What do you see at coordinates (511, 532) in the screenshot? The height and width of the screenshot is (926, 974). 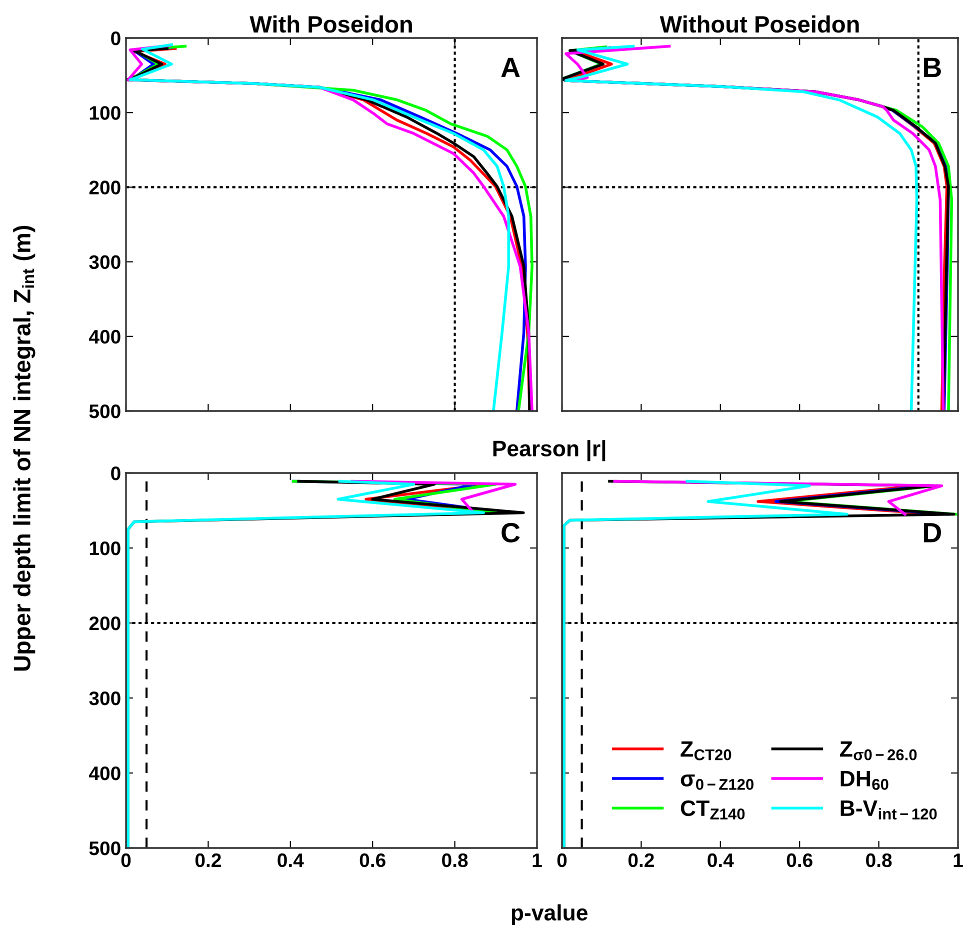 I see `annotation: C` at bounding box center [511, 532].